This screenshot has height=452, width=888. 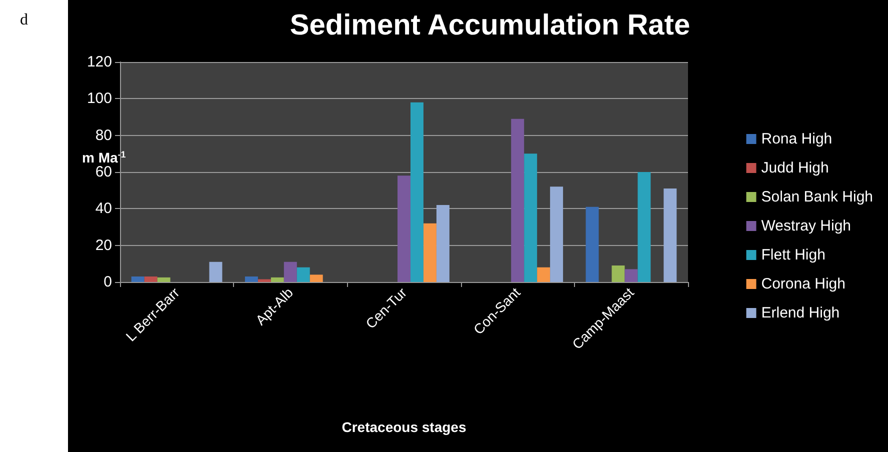 I want to click on y-tick-label: 80, so click(x=103, y=135).